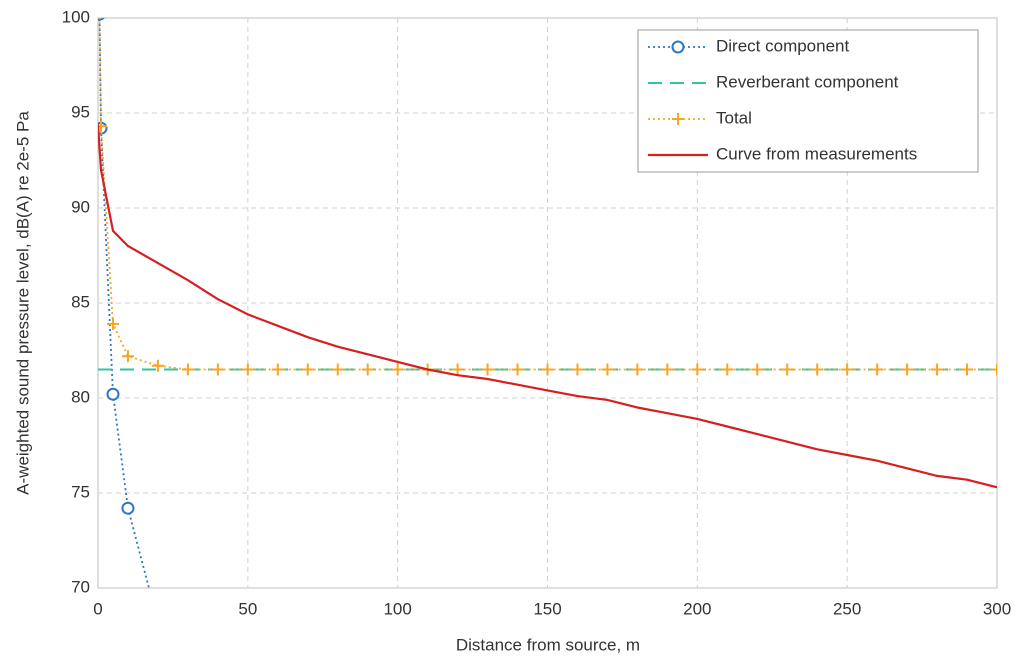  I want to click on x-tick-label: 0, so click(97, 608).